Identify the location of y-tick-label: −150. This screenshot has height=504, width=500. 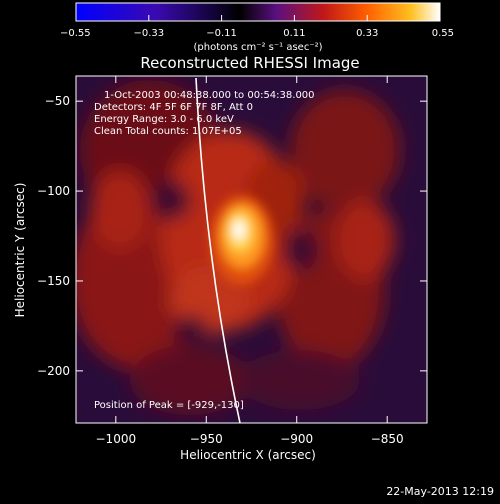
(53, 281).